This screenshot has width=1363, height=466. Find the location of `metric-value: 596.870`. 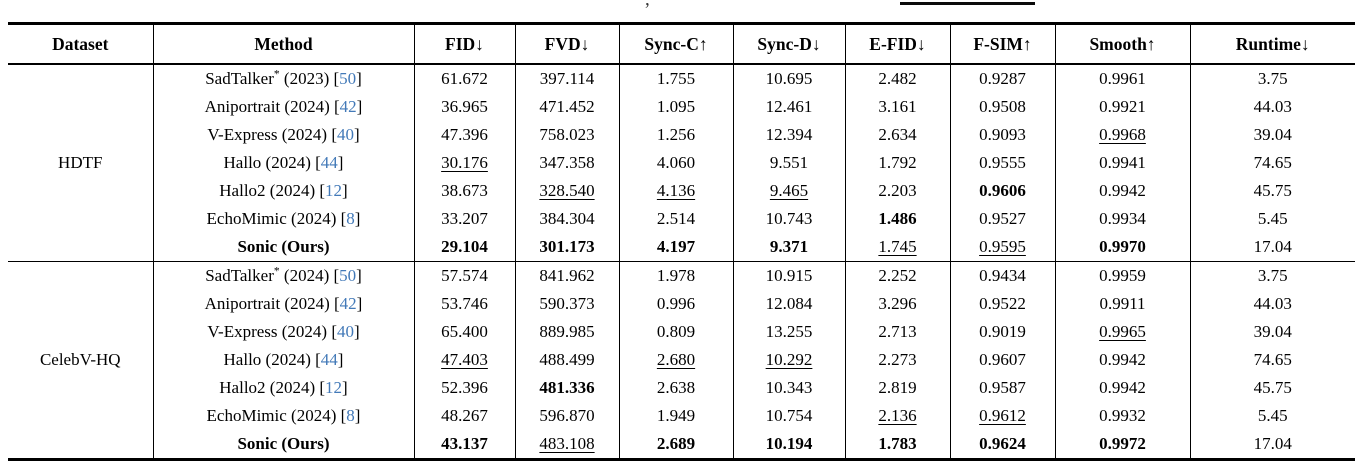

metric-value: 596.870 is located at coordinates (567, 415).